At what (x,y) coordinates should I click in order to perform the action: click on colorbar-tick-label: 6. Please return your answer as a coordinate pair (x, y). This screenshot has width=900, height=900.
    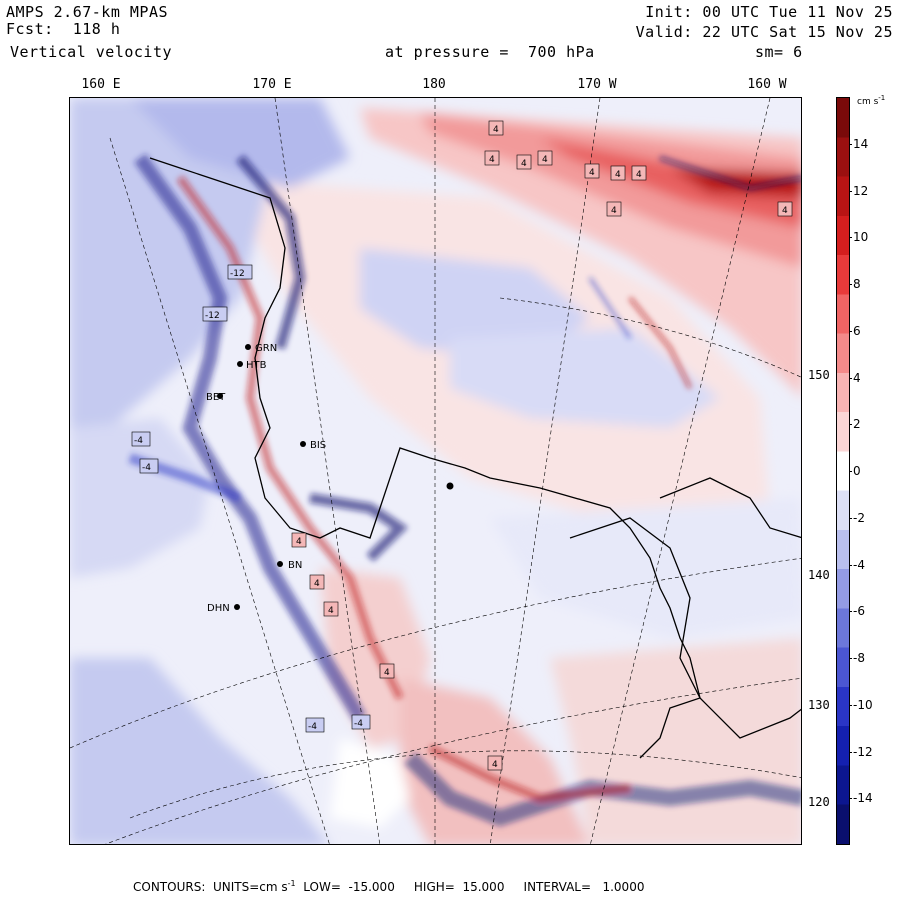
    Looking at the image, I should click on (855, 330).